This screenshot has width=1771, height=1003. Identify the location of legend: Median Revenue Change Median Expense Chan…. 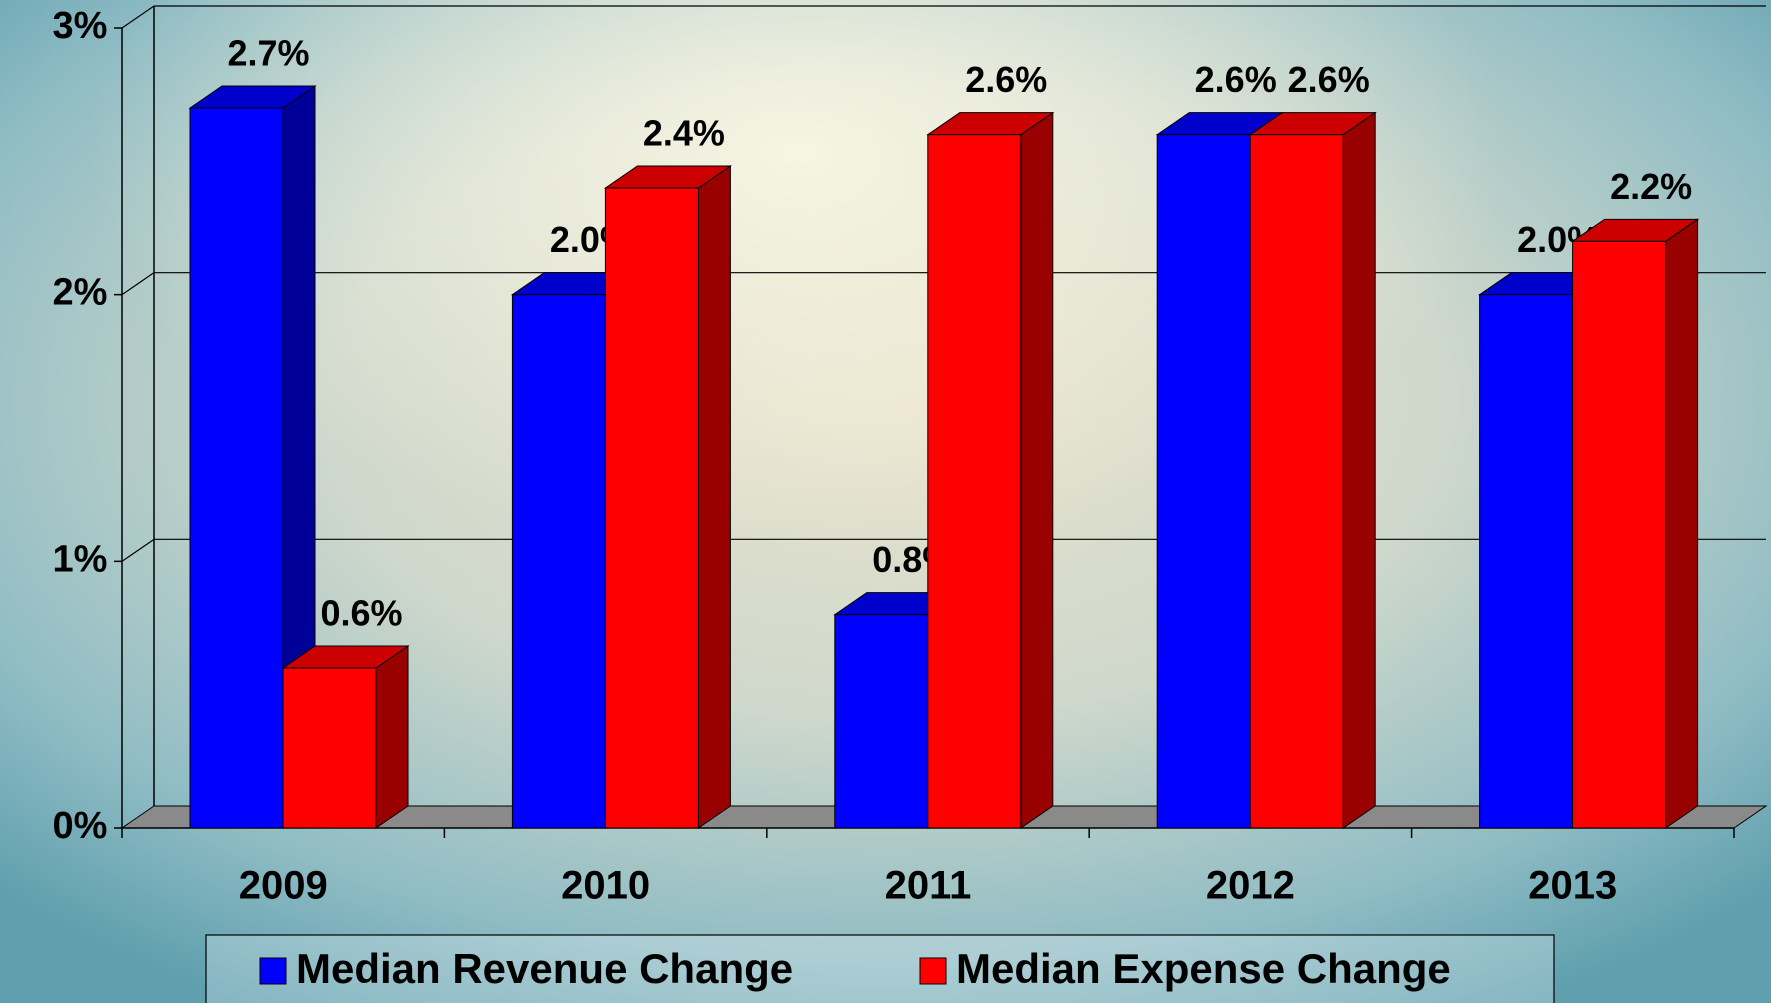
(880, 968).